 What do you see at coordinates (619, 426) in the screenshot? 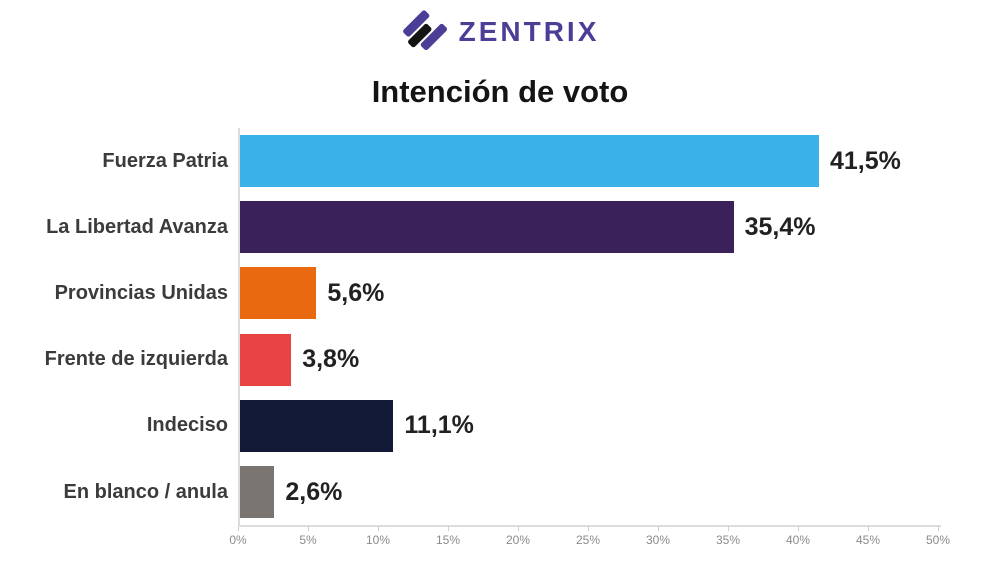
I see `bar-zone: 11,1%` at bounding box center [619, 426].